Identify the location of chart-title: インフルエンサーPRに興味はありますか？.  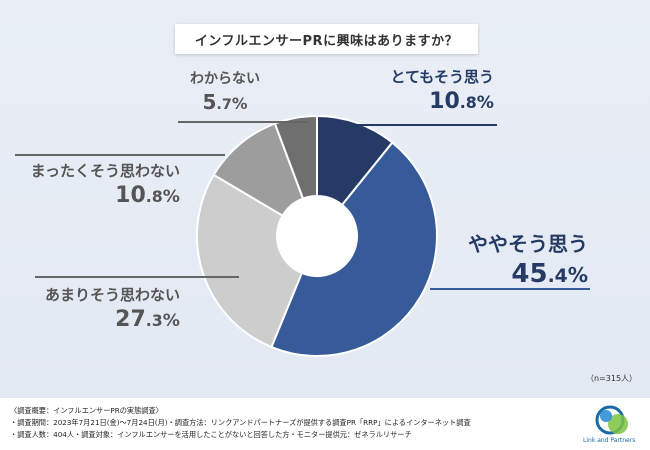
(326, 39).